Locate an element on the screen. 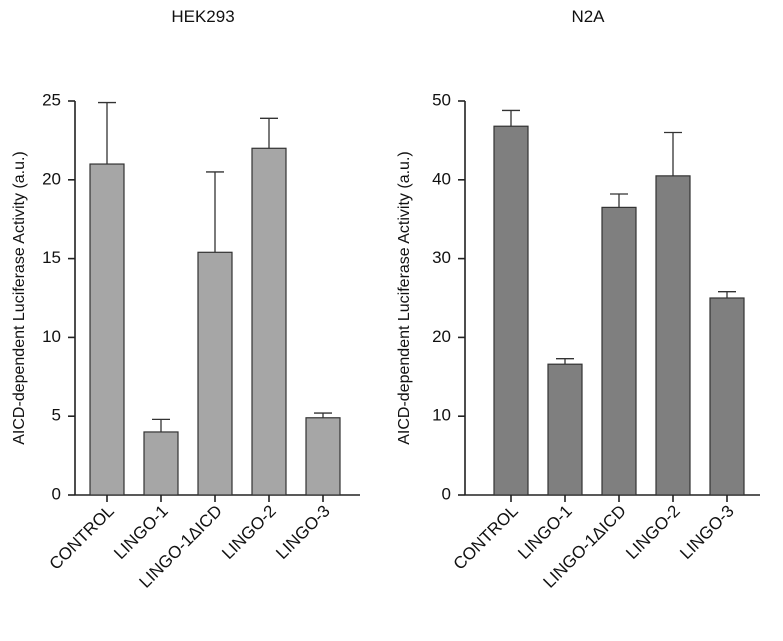  y-tick-label: 30 is located at coordinates (441, 257).